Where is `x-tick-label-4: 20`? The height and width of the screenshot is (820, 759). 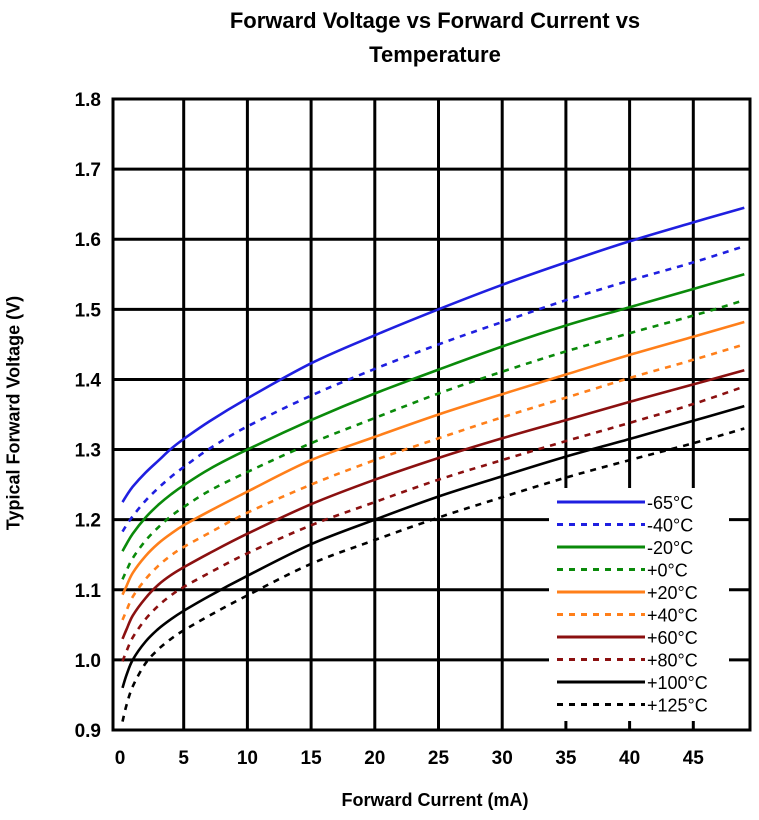 x-tick-label-4: 20 is located at coordinates (374, 758).